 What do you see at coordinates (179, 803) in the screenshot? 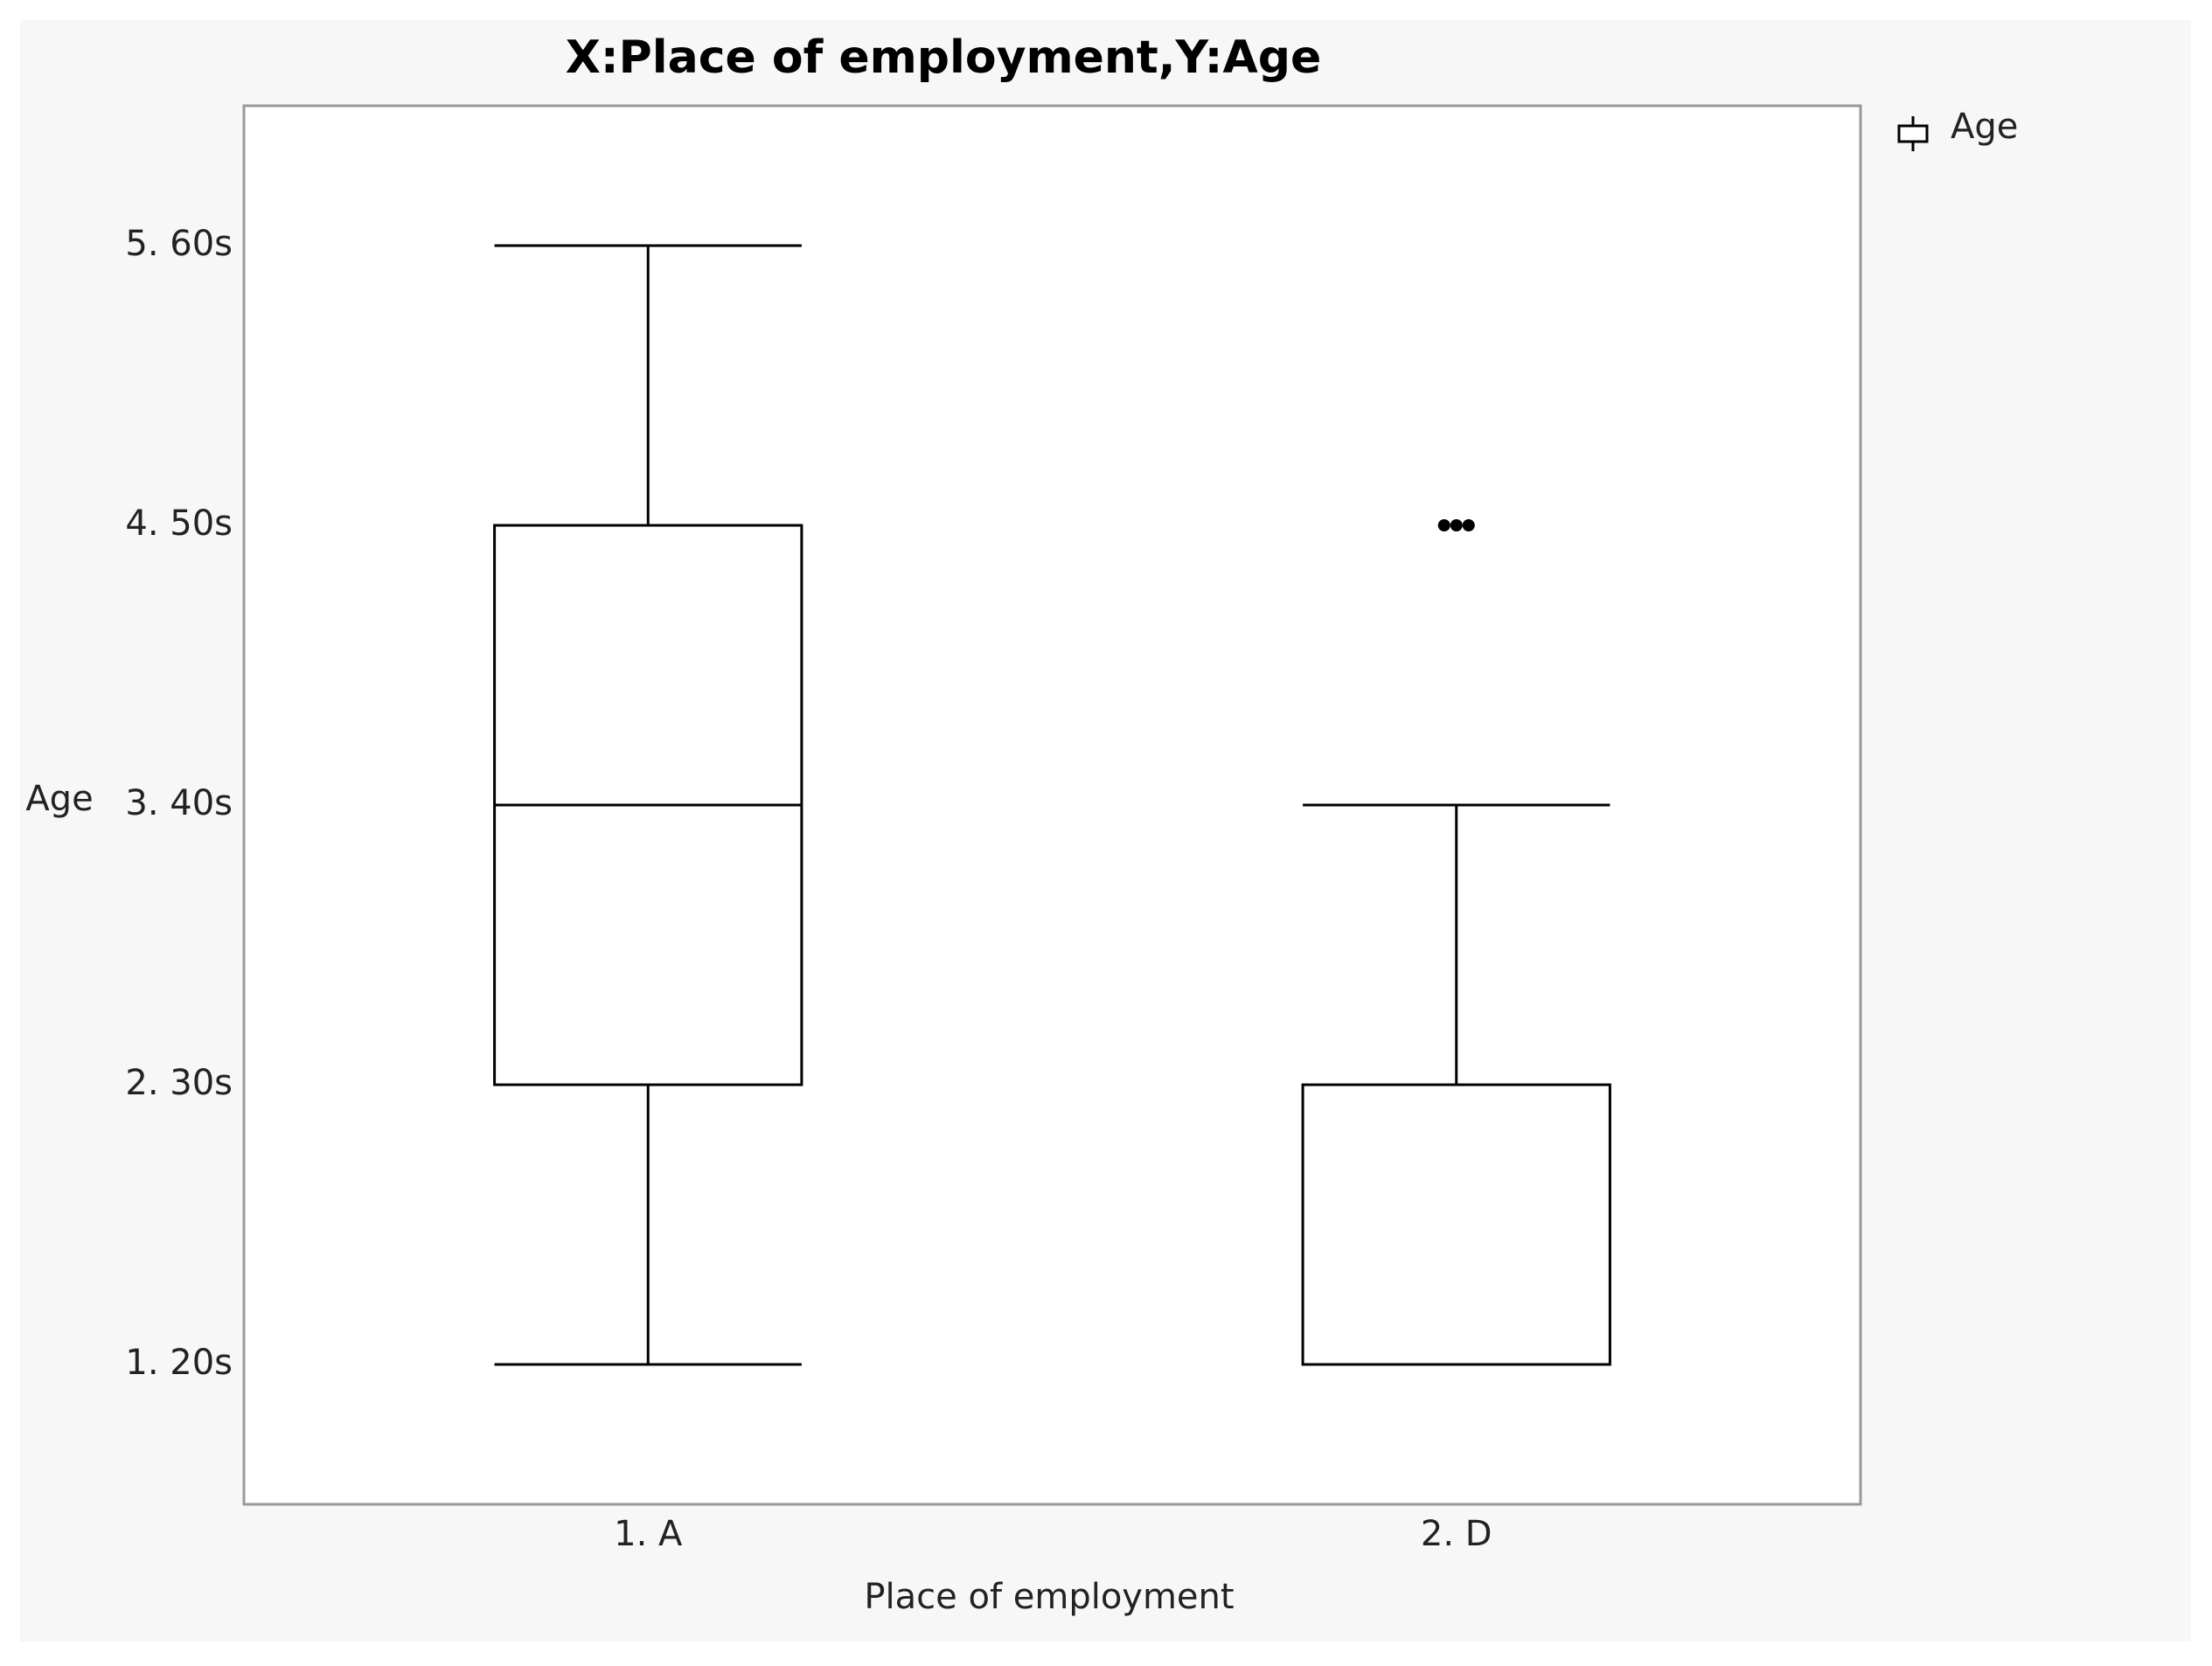
I see `y-tick-label: 3. 40s` at bounding box center [179, 803].